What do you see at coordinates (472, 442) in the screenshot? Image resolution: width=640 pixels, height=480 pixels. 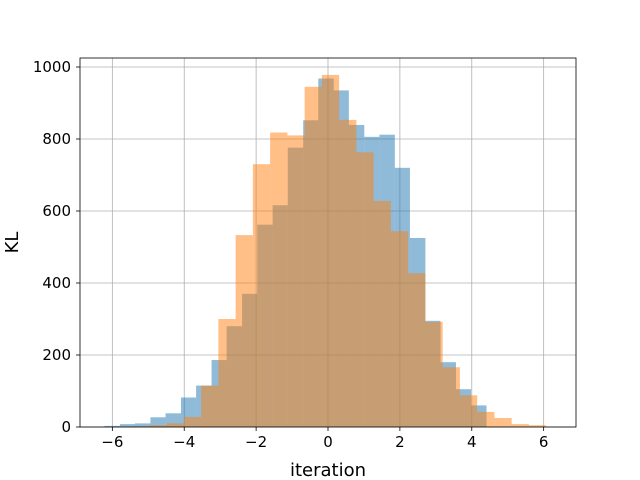 I see `x-tick-label: 4` at bounding box center [472, 442].